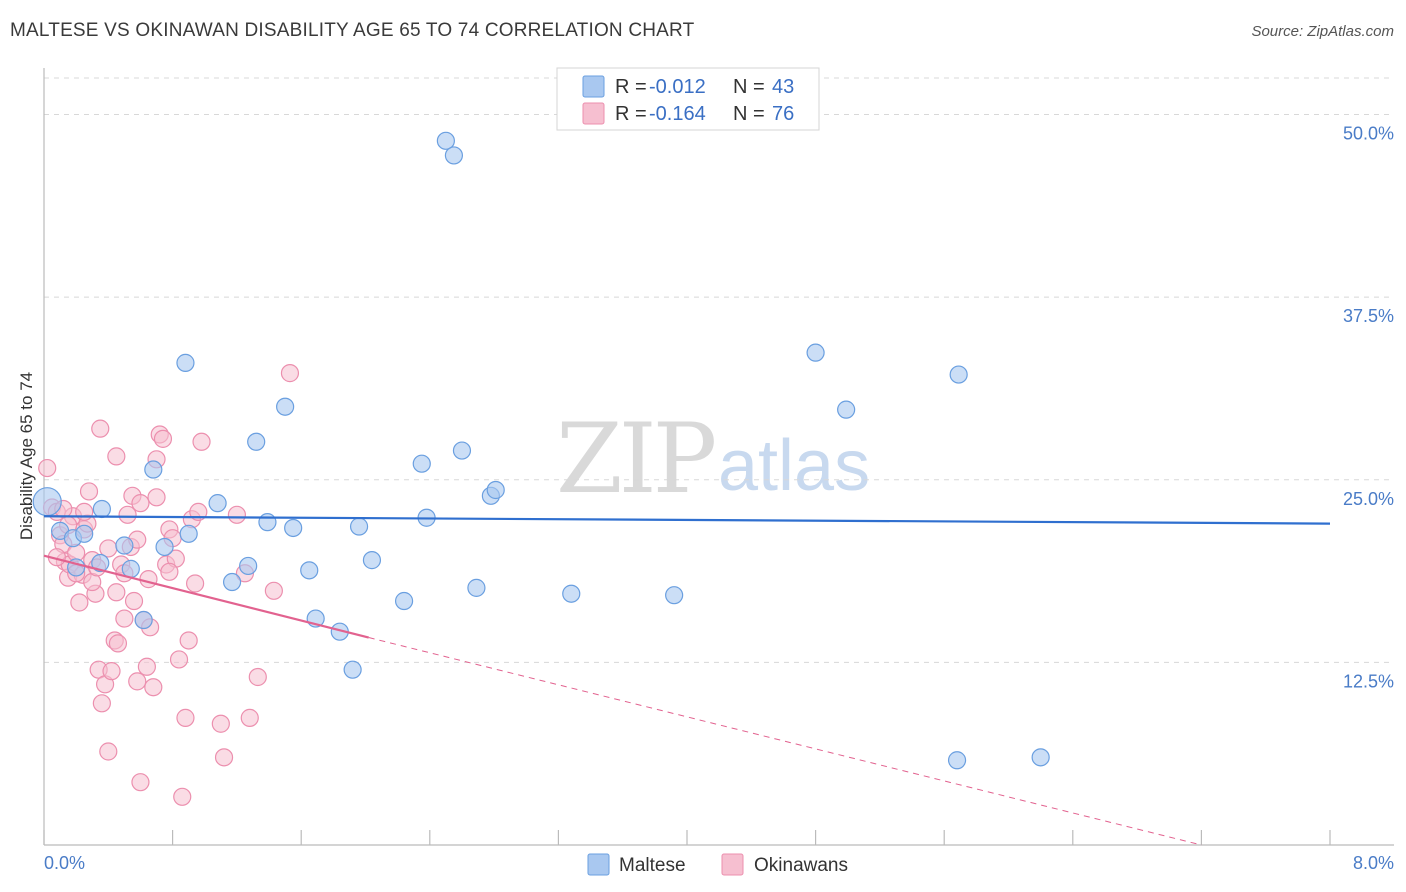 This screenshot has width=1406, height=892. I want to click on legend-maltese-r-value: -0.012, so click(677, 87).